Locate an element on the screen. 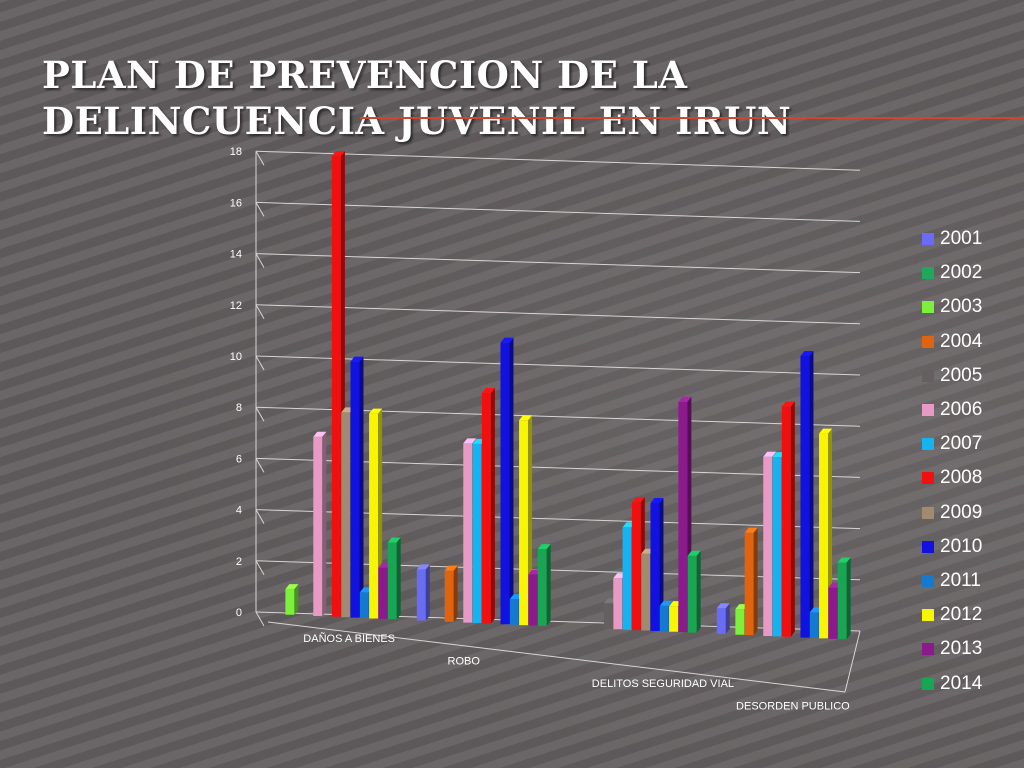 The image size is (1024, 768). legend-item-2007: 2007 is located at coordinates (972, 444).